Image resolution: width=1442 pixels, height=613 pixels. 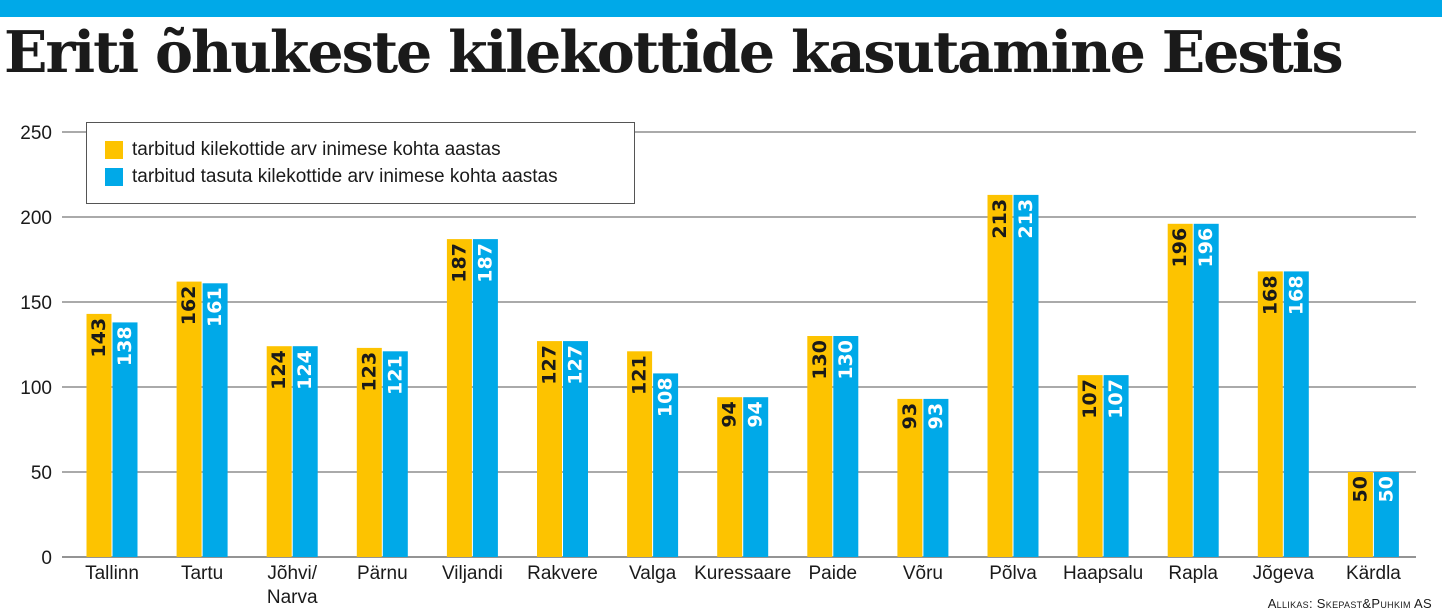 I want to click on x-tick-label-11: Haapsalu, so click(x=1103, y=573).